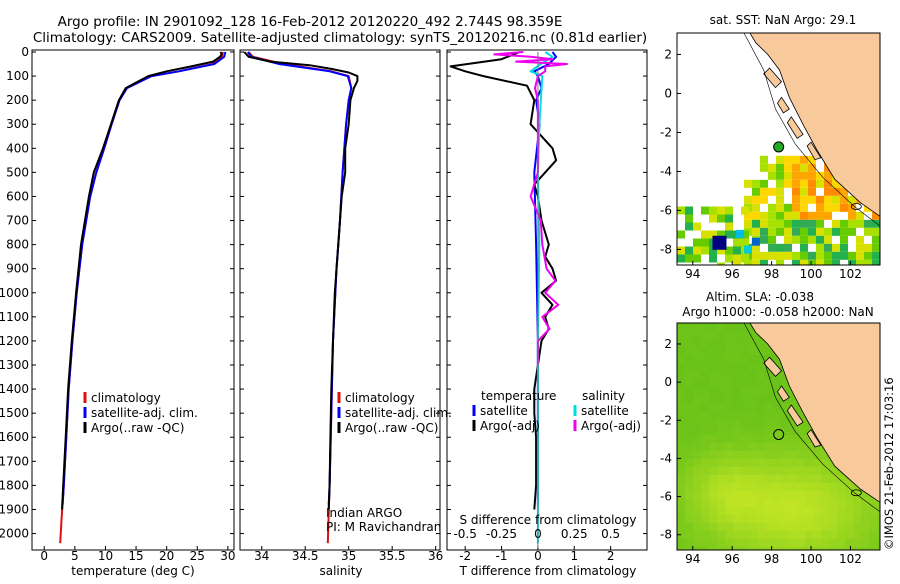 This screenshot has width=900, height=584. What do you see at coordinates (227, 556) in the screenshot?
I see `x-tick-label: 30` at bounding box center [227, 556].